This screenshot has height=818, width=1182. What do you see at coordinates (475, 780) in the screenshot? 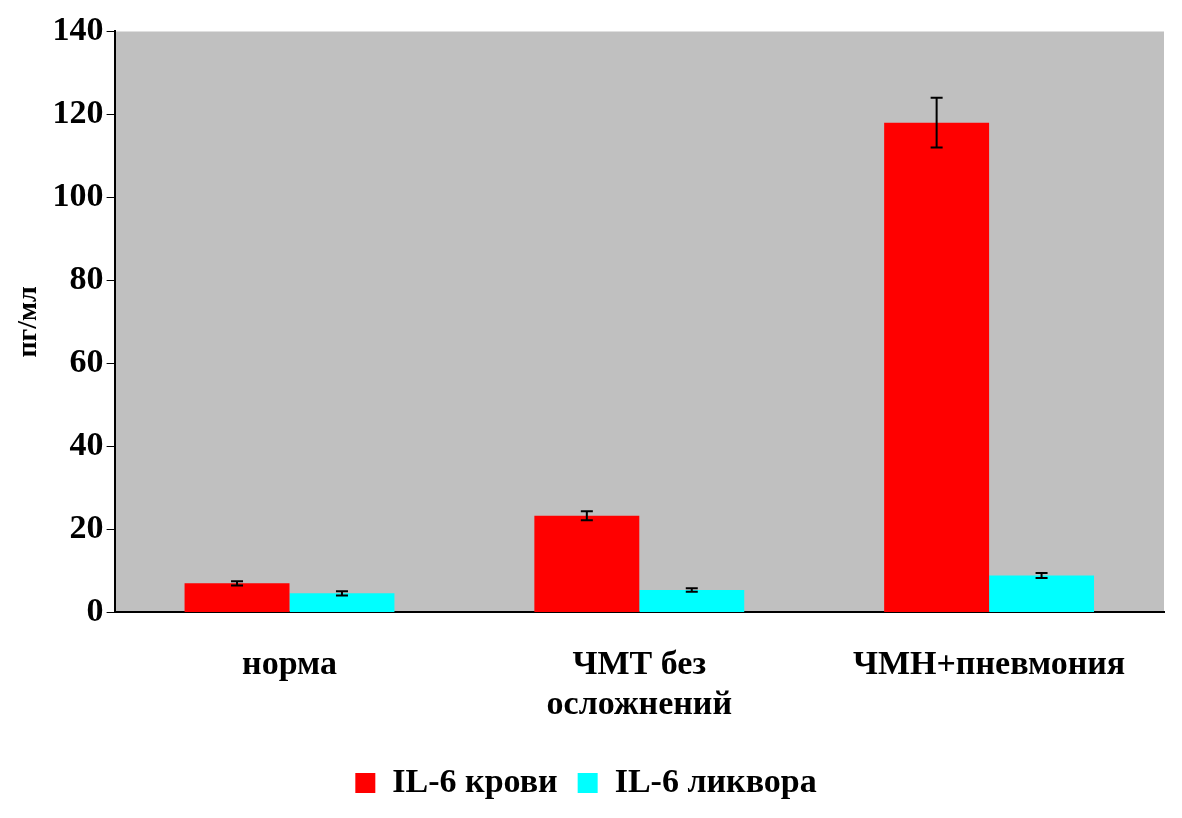
I see `legend-label: IL-6 крови` at bounding box center [475, 780].